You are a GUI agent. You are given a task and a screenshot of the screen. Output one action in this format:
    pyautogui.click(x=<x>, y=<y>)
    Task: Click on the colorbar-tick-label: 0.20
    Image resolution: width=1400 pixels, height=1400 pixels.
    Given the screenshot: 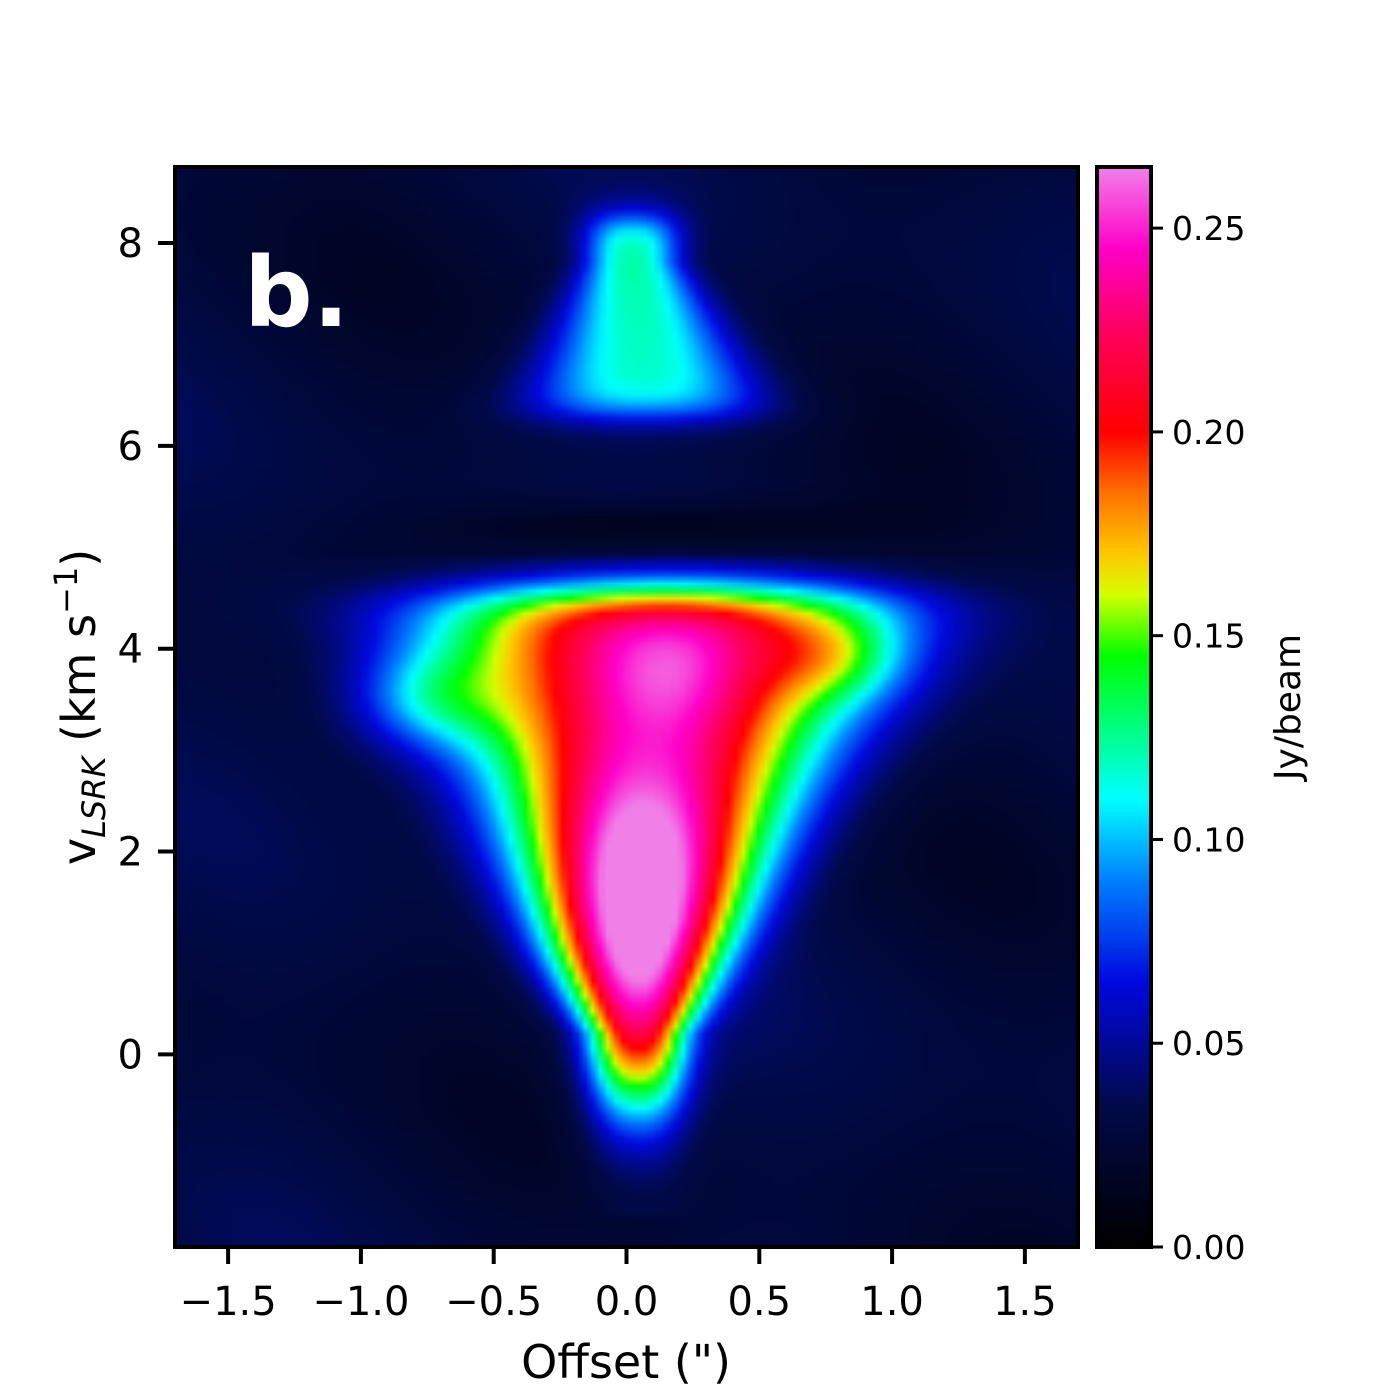 What is the action you would take?
    pyautogui.click(x=1208, y=432)
    